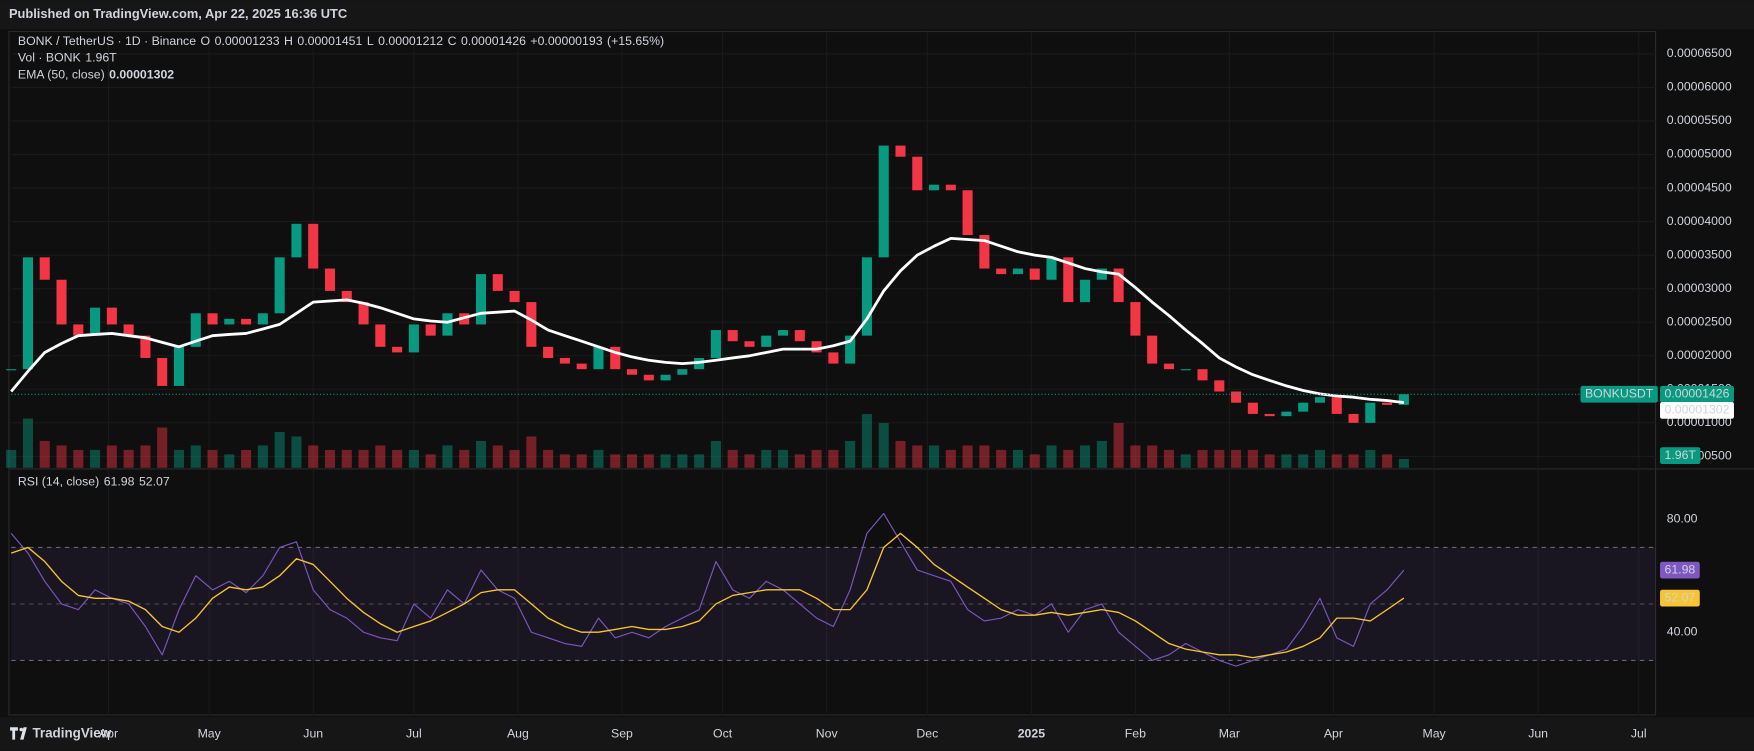  What do you see at coordinates (1229, 733) in the screenshot?
I see `x-tick-label: Mar` at bounding box center [1229, 733].